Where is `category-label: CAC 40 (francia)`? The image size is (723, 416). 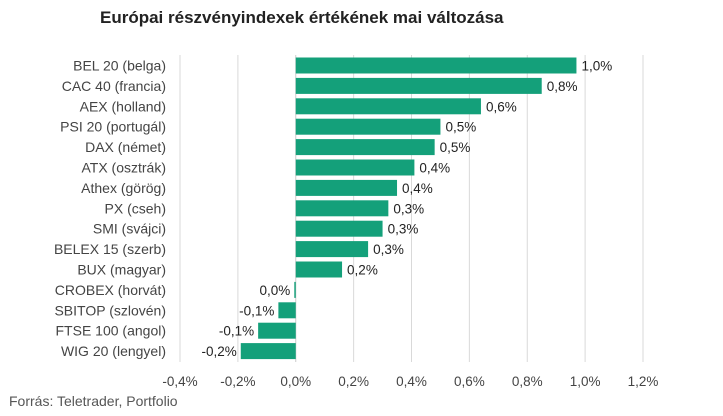 category-label: CAC 40 (francia) is located at coordinates (114, 86).